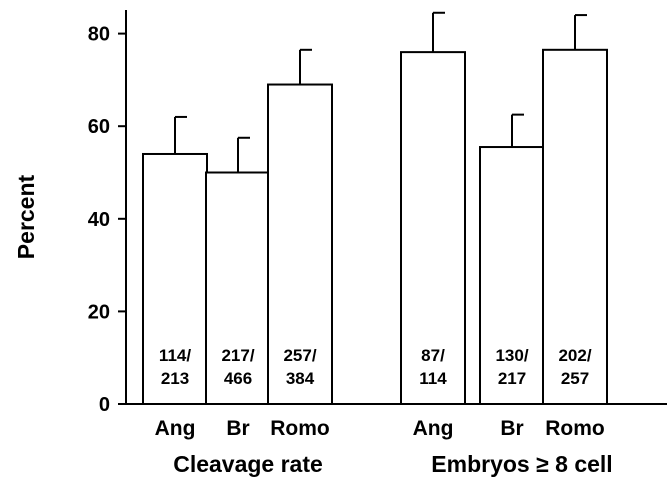  Describe the element at coordinates (248, 464) in the screenshot. I see `group-label: Cleavage rate` at that location.